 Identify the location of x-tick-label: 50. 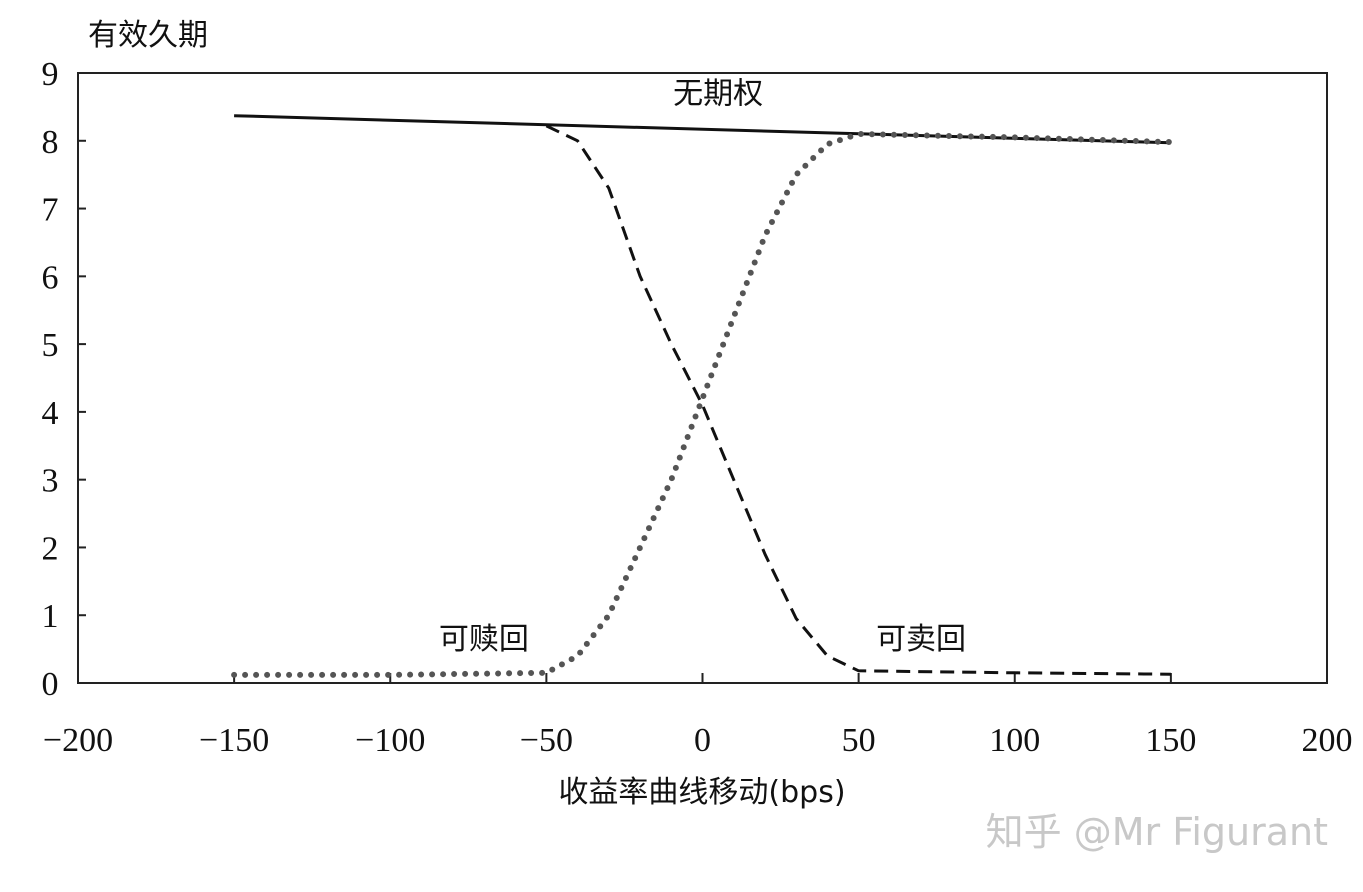
(859, 740).